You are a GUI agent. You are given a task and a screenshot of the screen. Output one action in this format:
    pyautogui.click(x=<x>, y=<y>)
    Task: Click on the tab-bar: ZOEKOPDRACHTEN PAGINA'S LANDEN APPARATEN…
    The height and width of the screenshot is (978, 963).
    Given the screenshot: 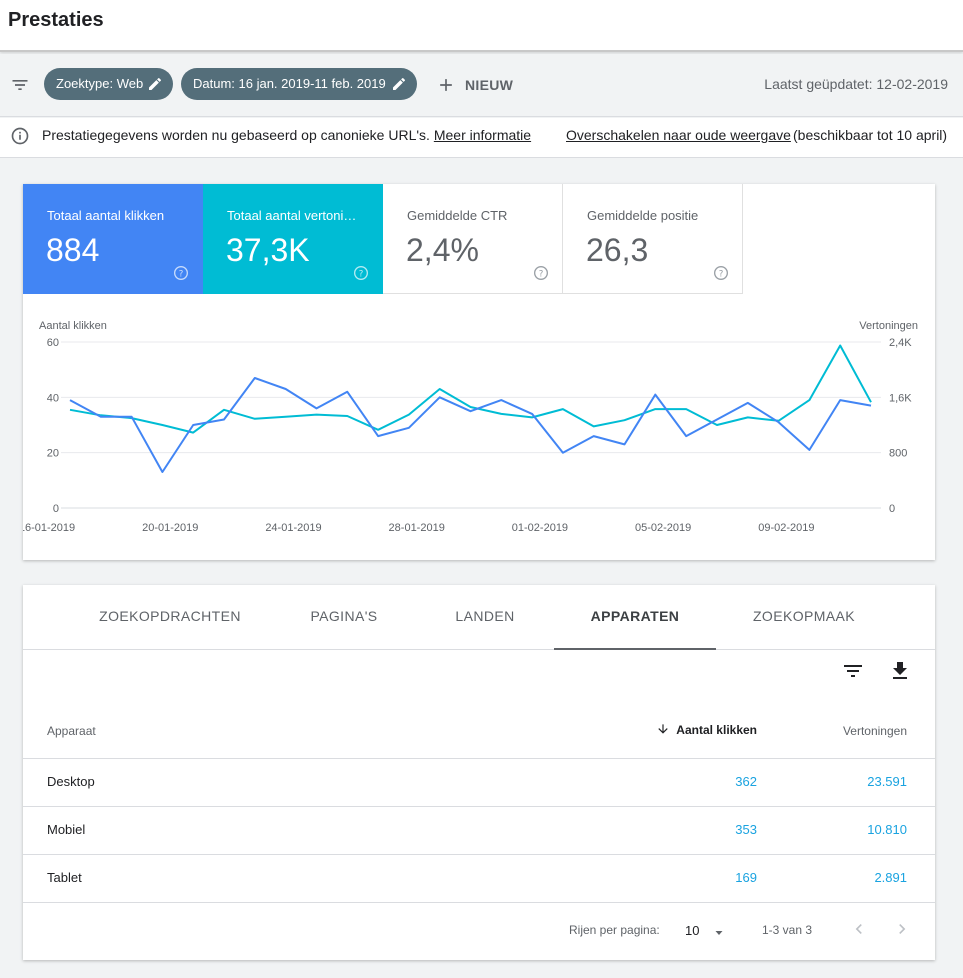 What is the action you would take?
    pyautogui.click(x=479, y=617)
    